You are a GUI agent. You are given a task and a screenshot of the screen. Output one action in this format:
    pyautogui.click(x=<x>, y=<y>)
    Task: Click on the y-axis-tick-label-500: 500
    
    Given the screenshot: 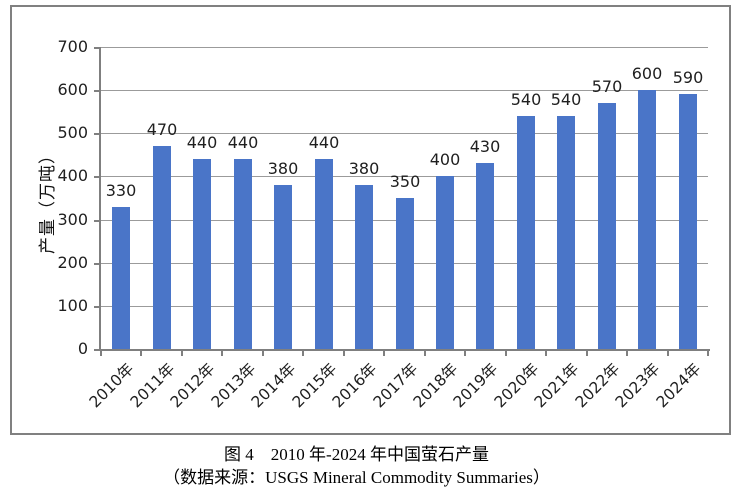 What is the action you would take?
    pyautogui.click(x=72, y=132)
    